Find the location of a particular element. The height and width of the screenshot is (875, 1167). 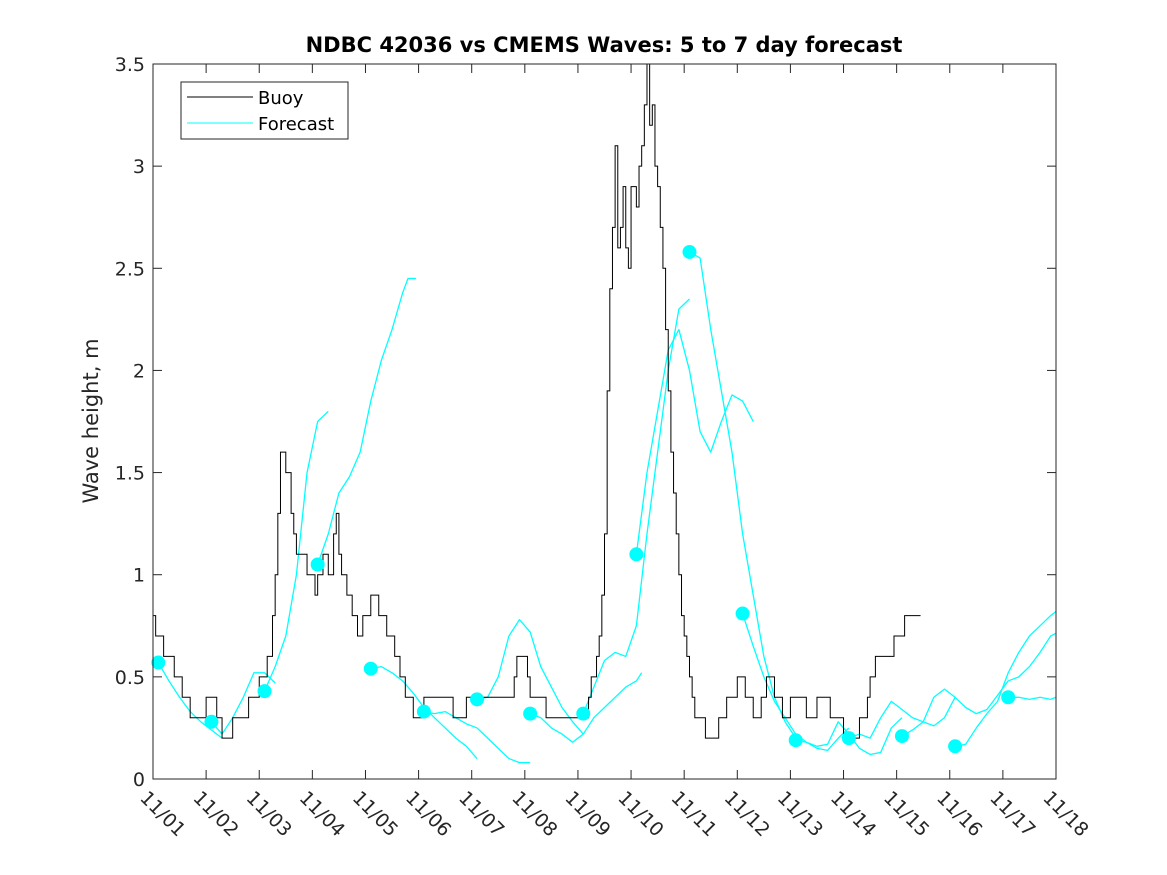

y-tick-label: 1.5 is located at coordinates (130, 474).